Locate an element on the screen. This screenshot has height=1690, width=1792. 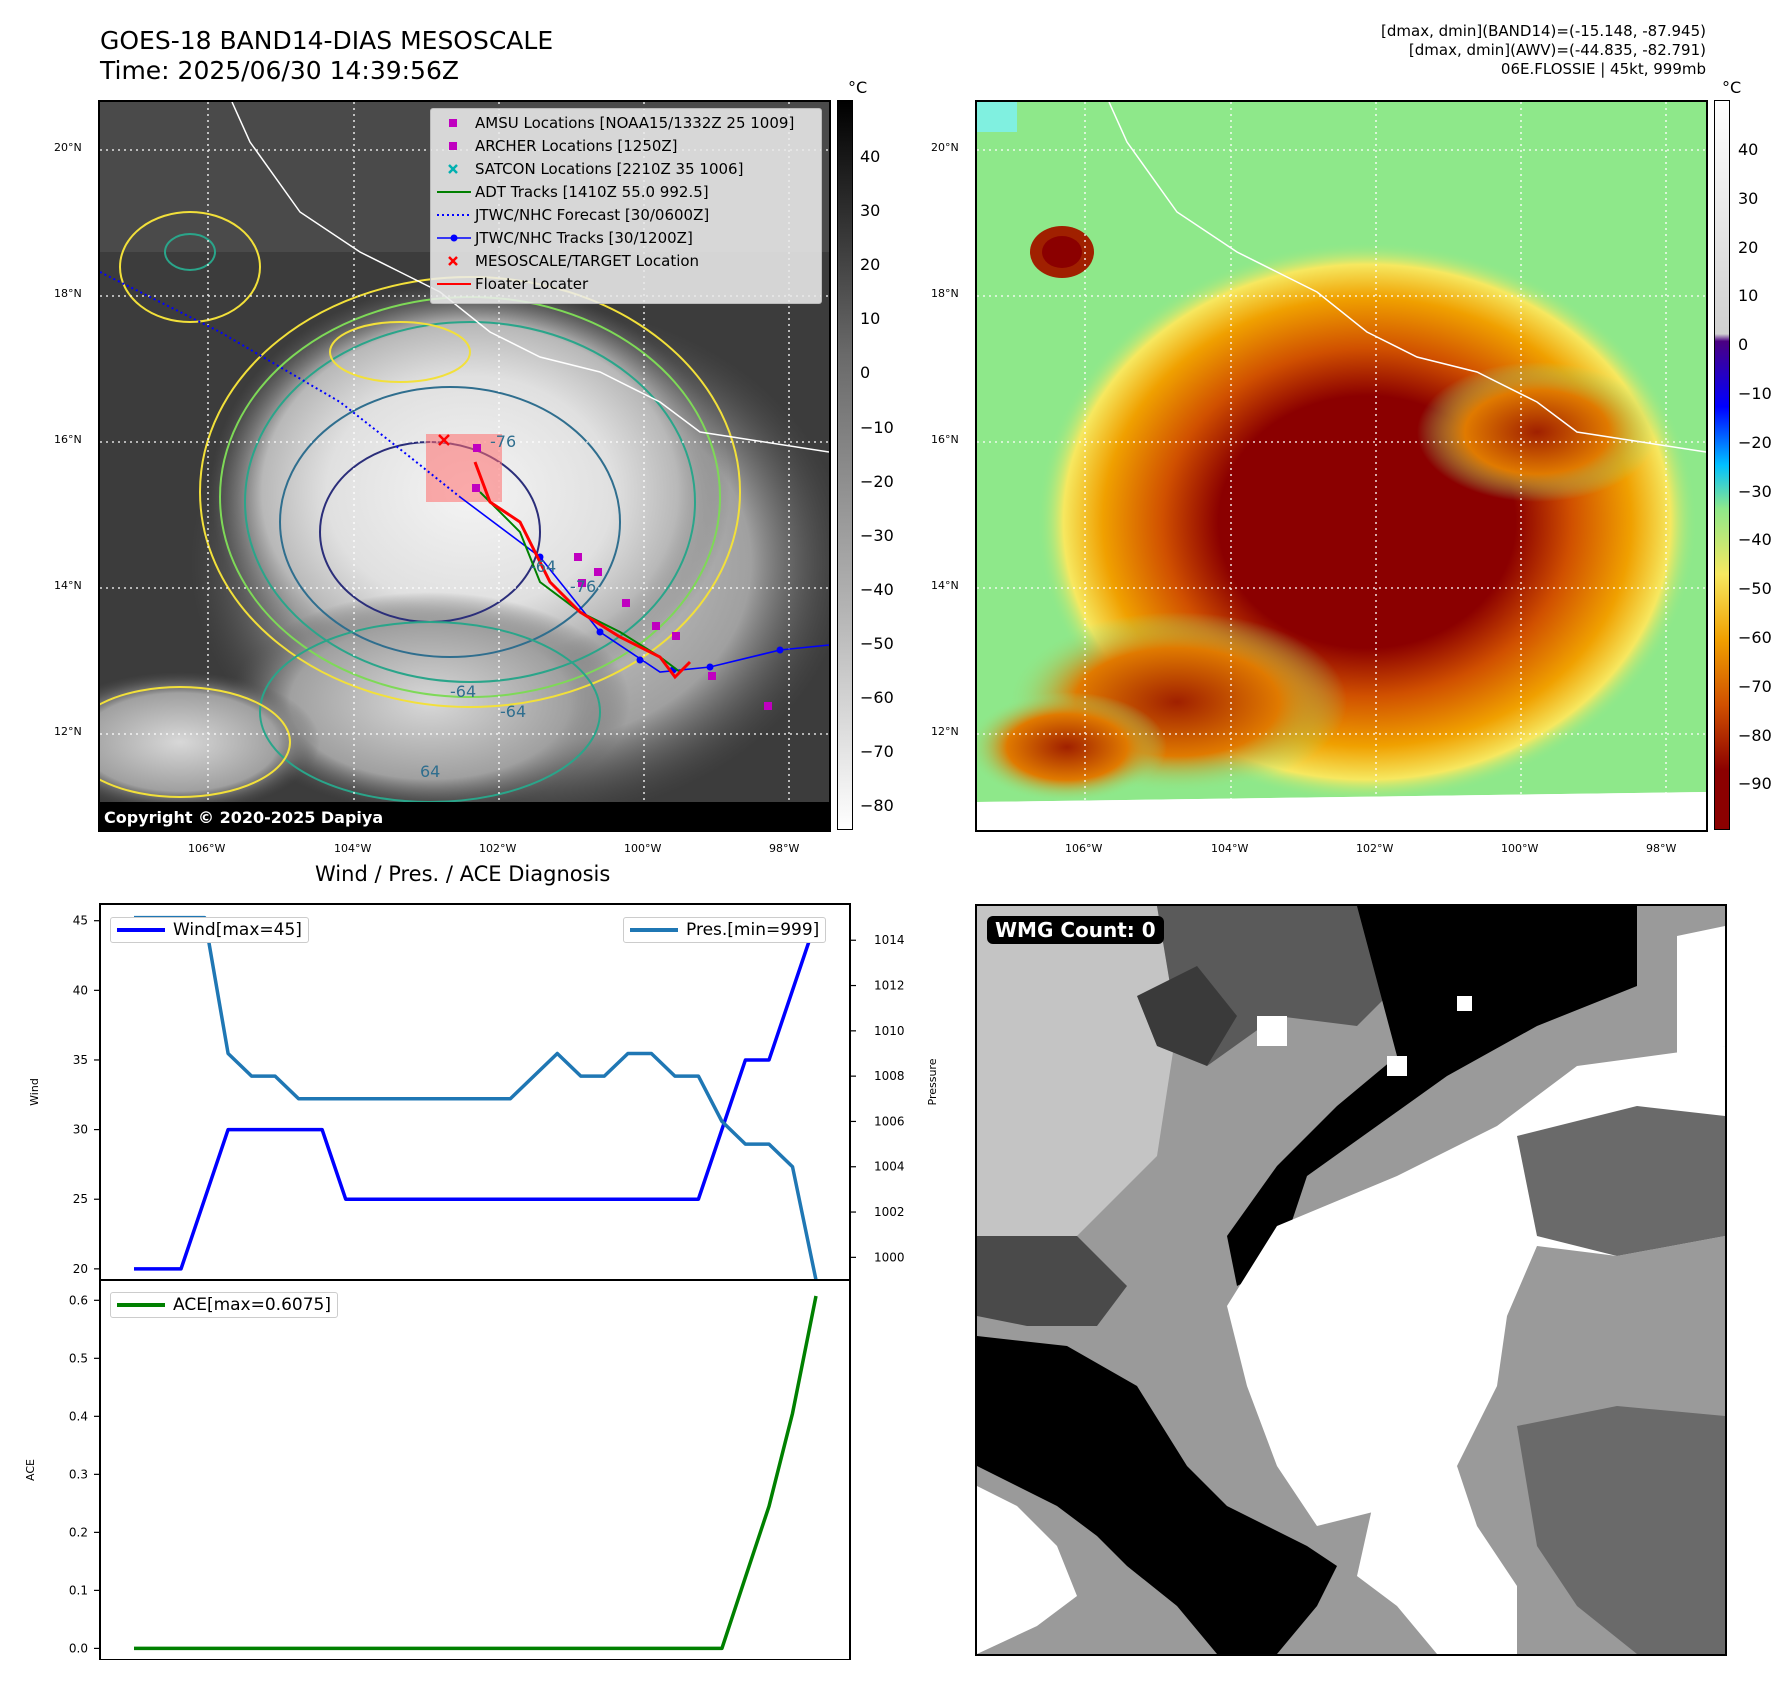
ir-colorbar is located at coordinates (845, 465).